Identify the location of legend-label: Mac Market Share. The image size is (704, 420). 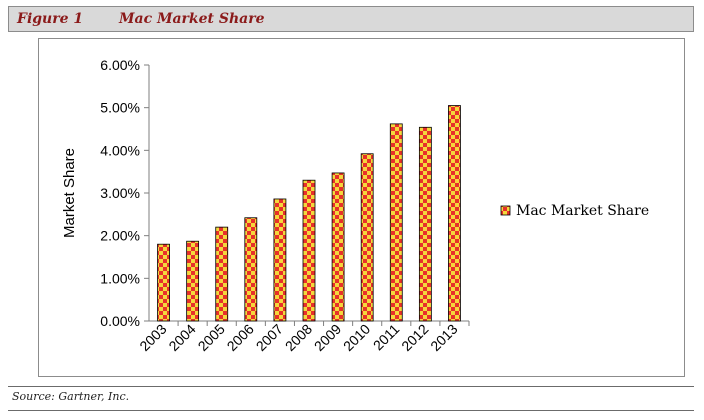
(582, 211).